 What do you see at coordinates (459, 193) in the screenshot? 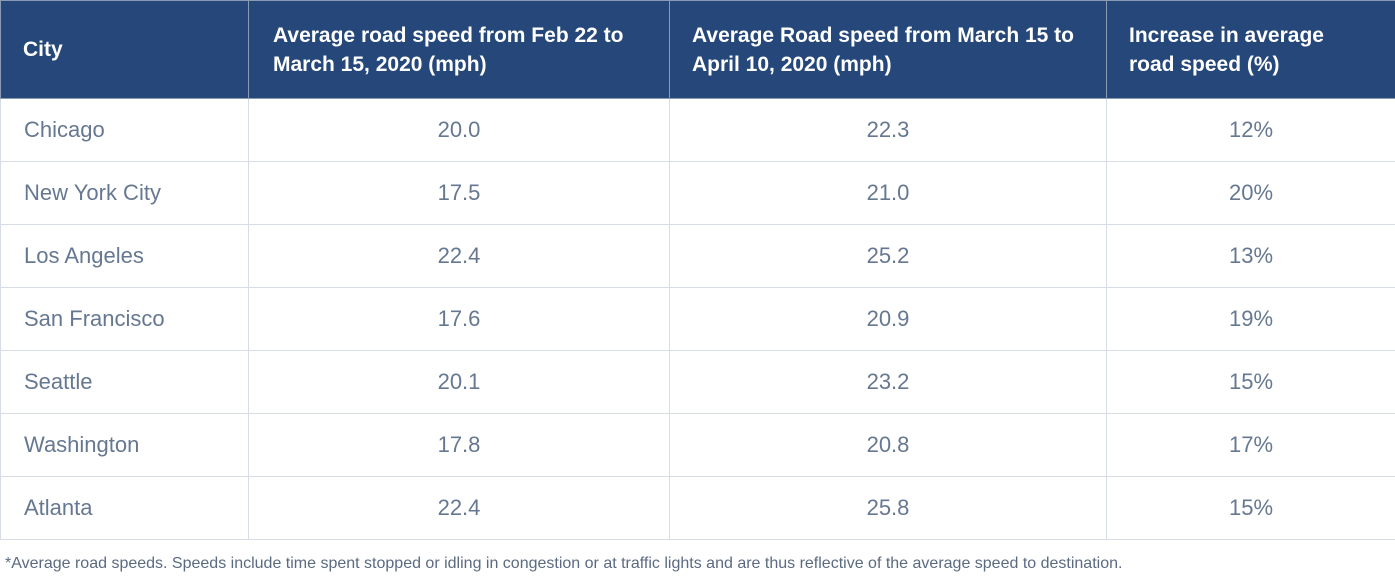
I see `value-cell: 17.5` at bounding box center [459, 193].